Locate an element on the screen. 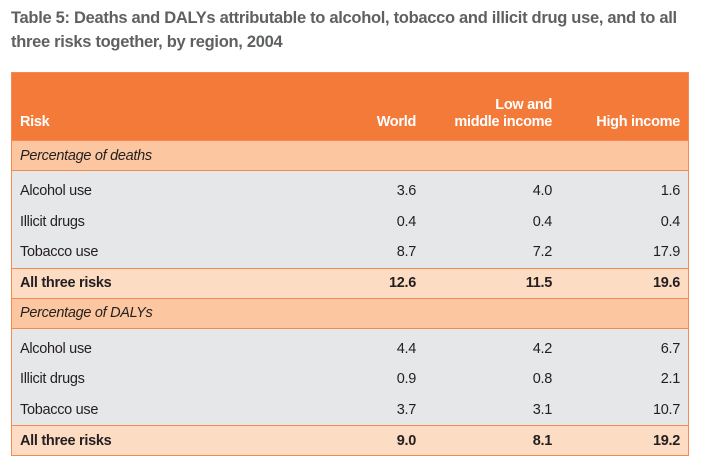 This screenshot has width=701, height=457. table-row: Illicit drugs 0.9 0.8 2.1 is located at coordinates (350, 379).